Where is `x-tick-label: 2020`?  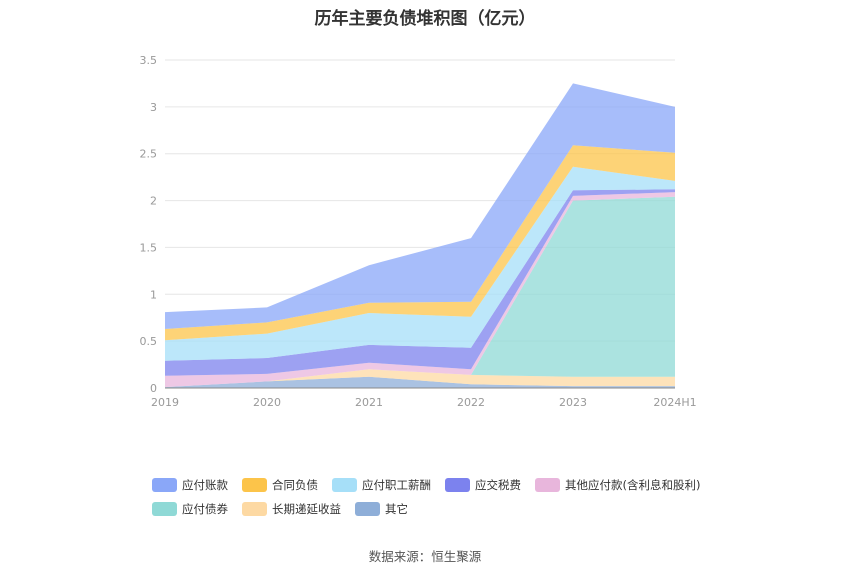
x-tick-label: 2020 is located at coordinates (267, 402).